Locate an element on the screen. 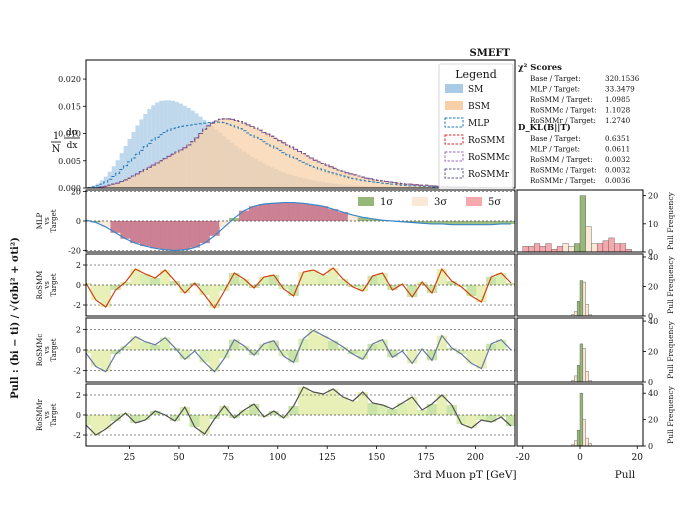 This screenshot has height=506, width=690. score-value: 0.0036 is located at coordinates (618, 180).